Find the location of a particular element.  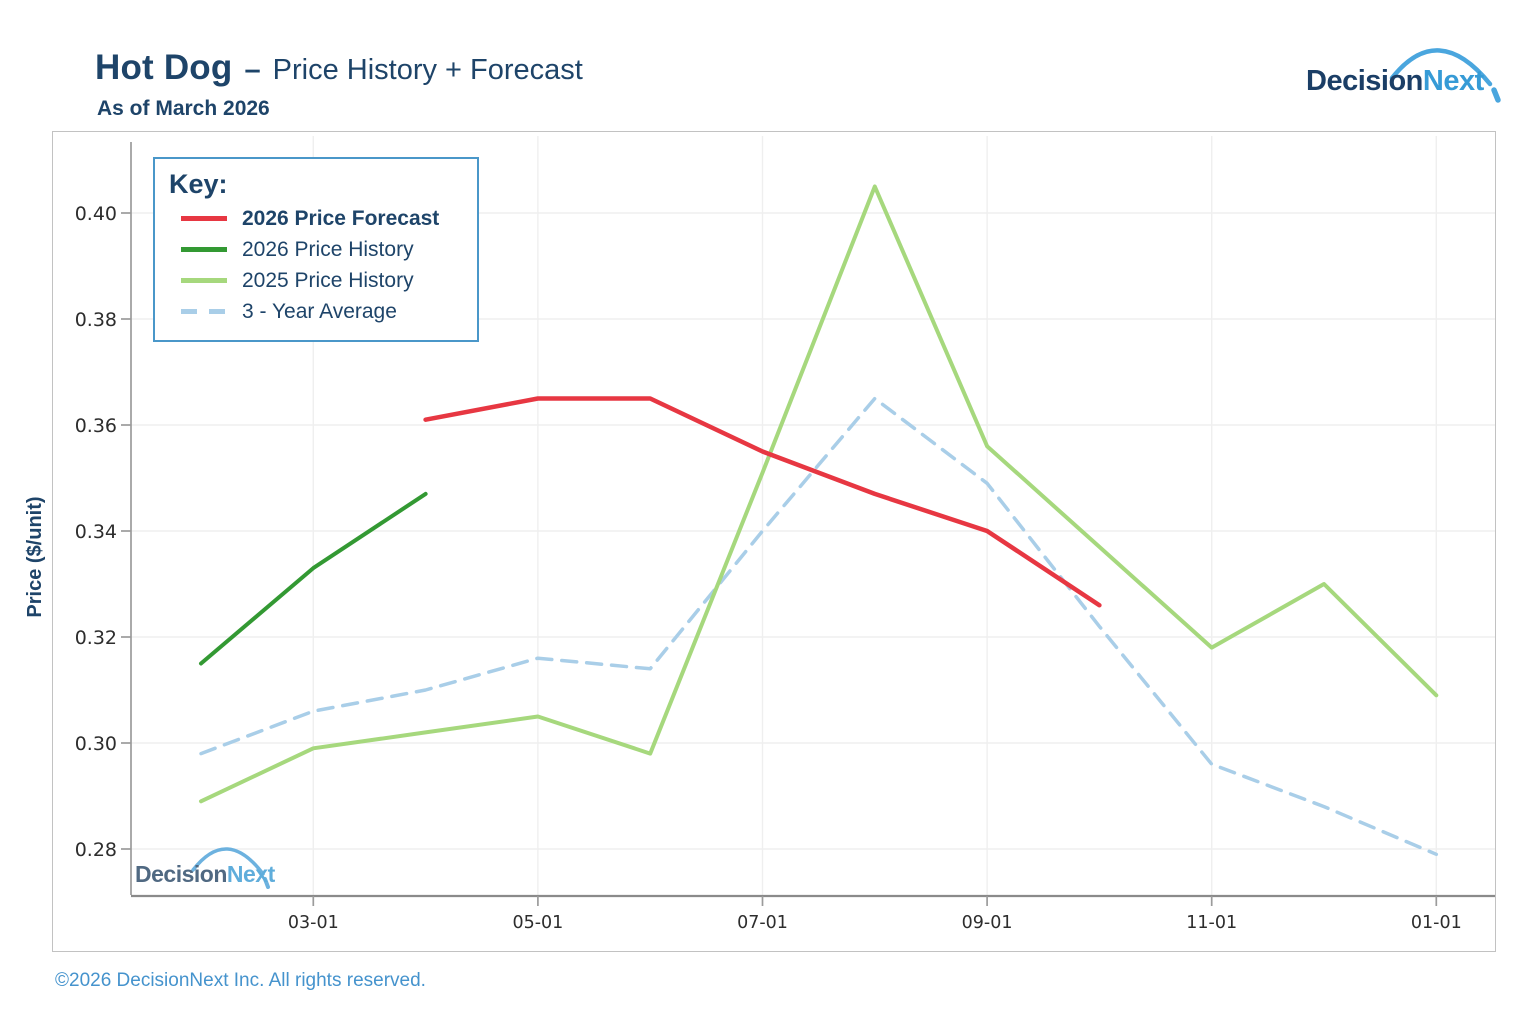

brand-name-secondary: Next is located at coordinates (1453, 81).